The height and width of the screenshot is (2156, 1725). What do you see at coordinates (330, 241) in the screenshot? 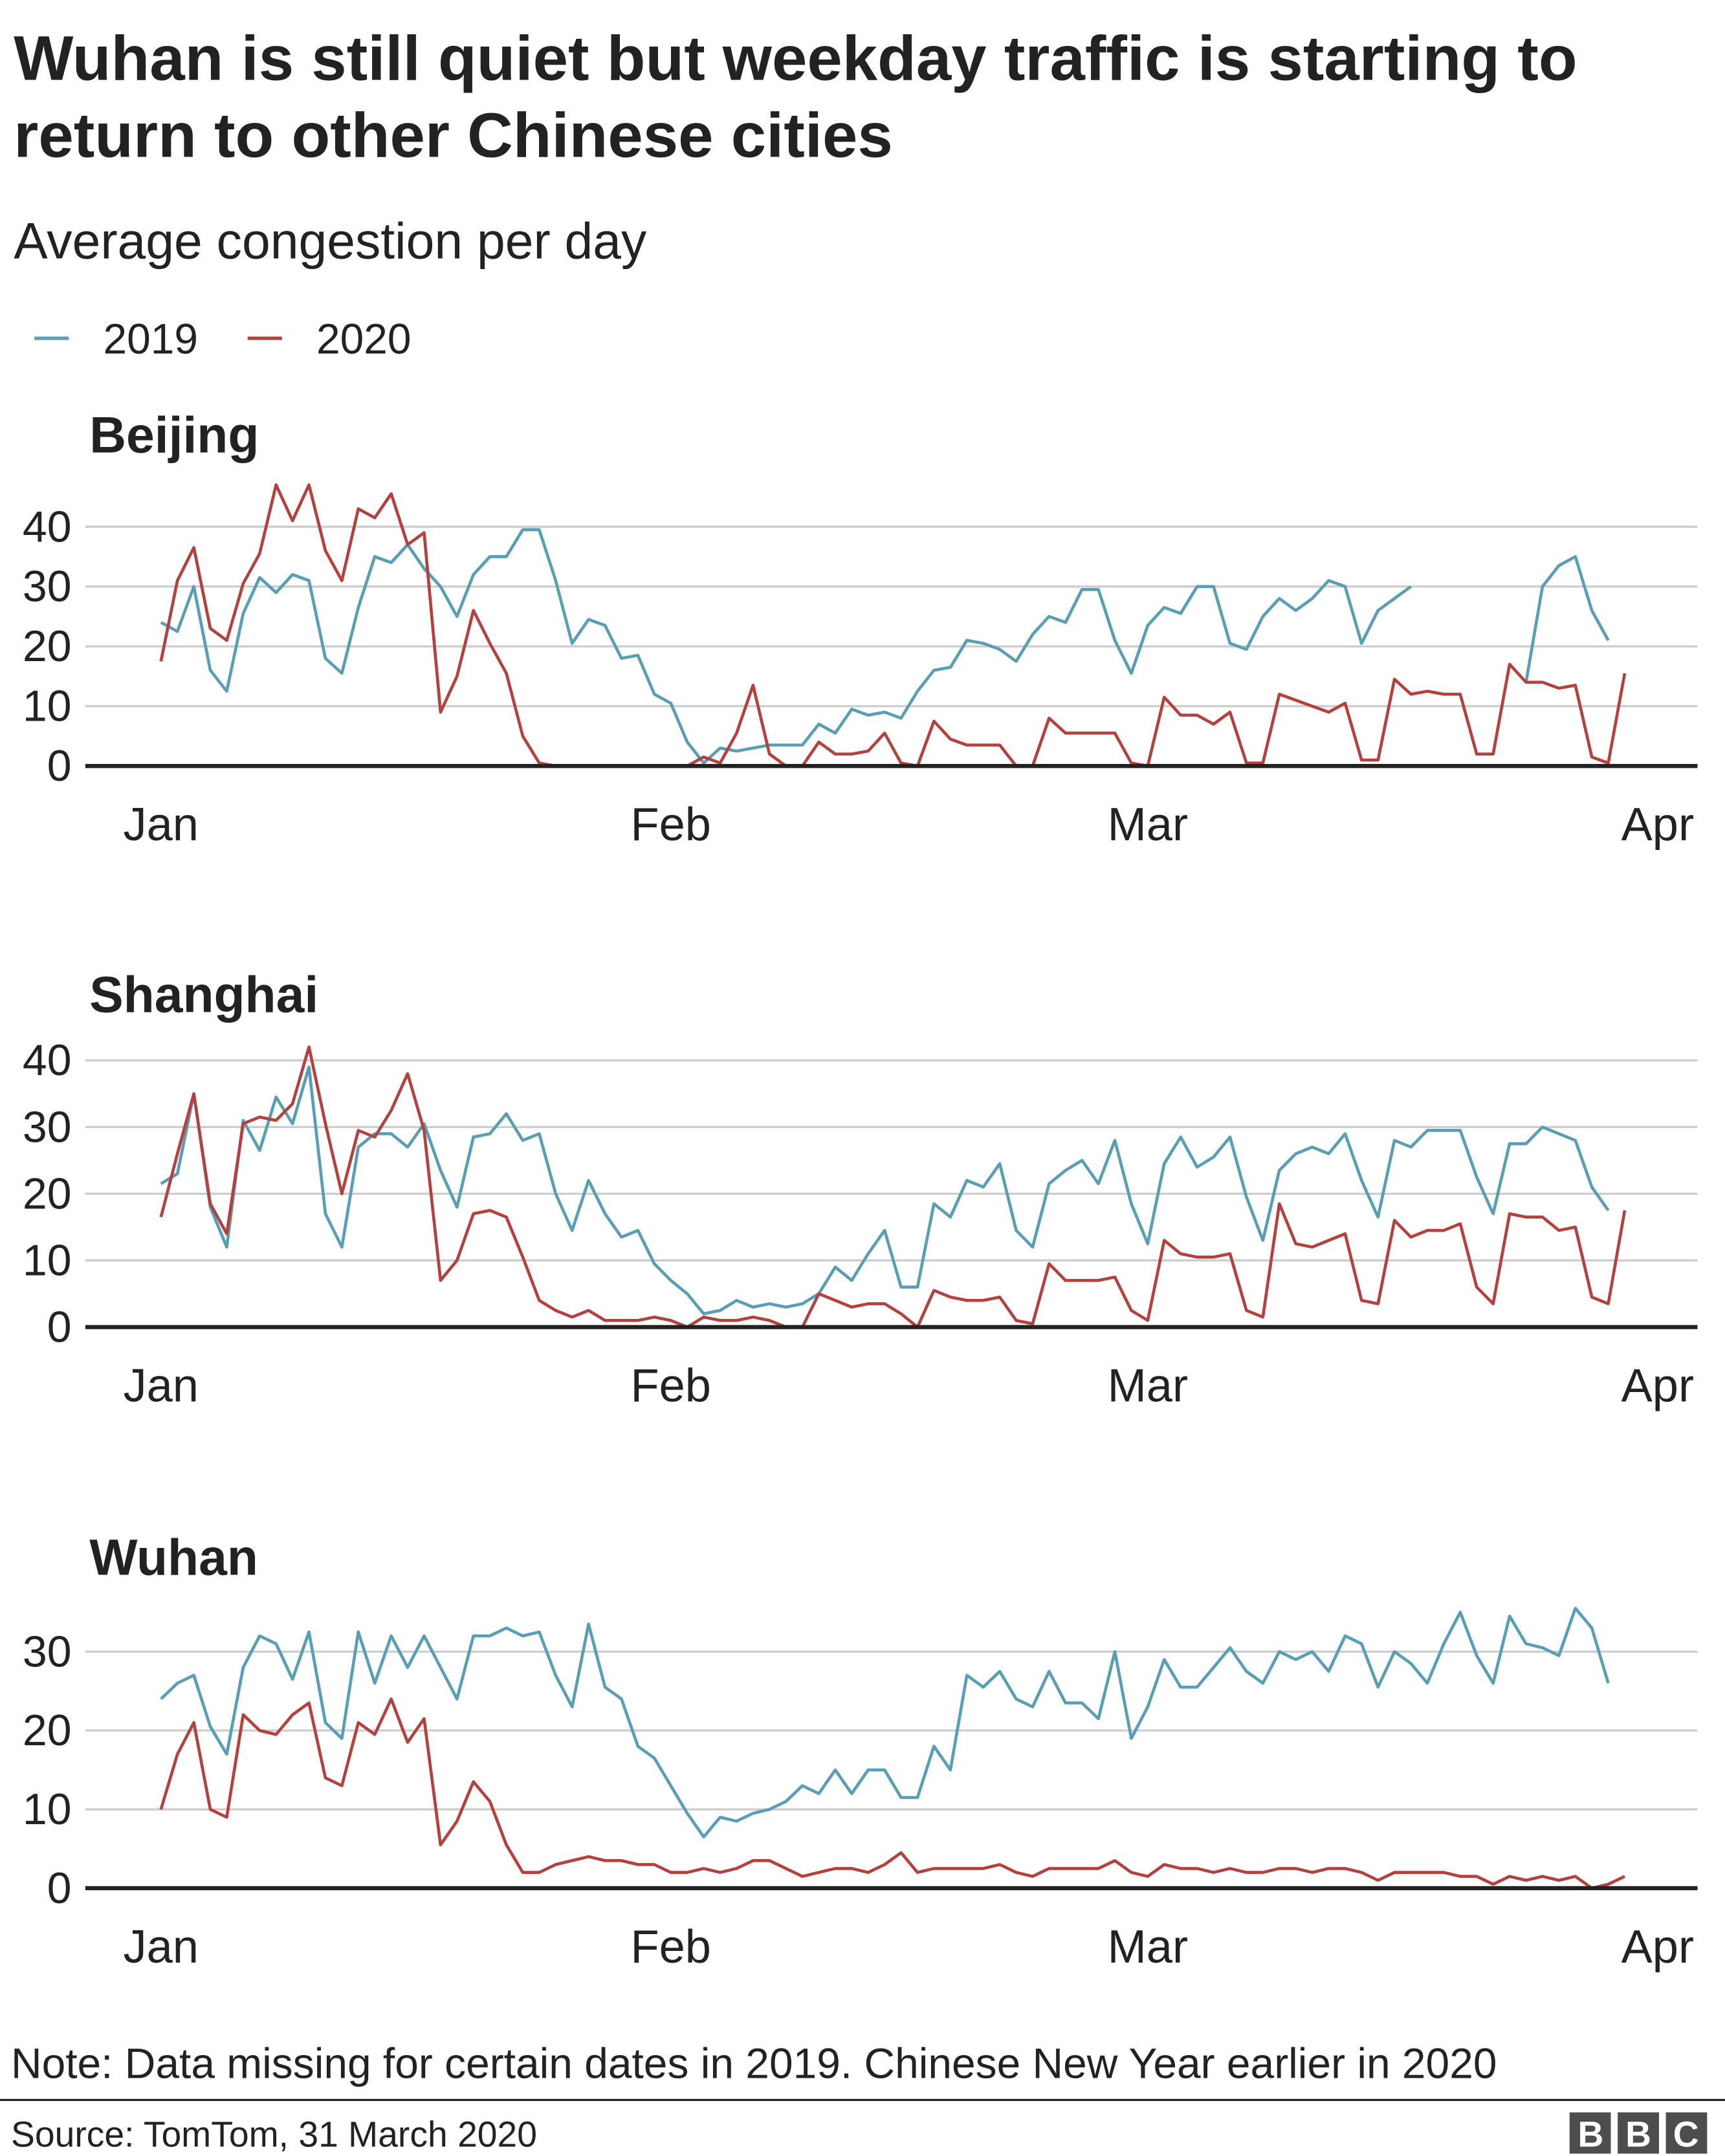
I see `subtitle: Average congestion per day` at bounding box center [330, 241].